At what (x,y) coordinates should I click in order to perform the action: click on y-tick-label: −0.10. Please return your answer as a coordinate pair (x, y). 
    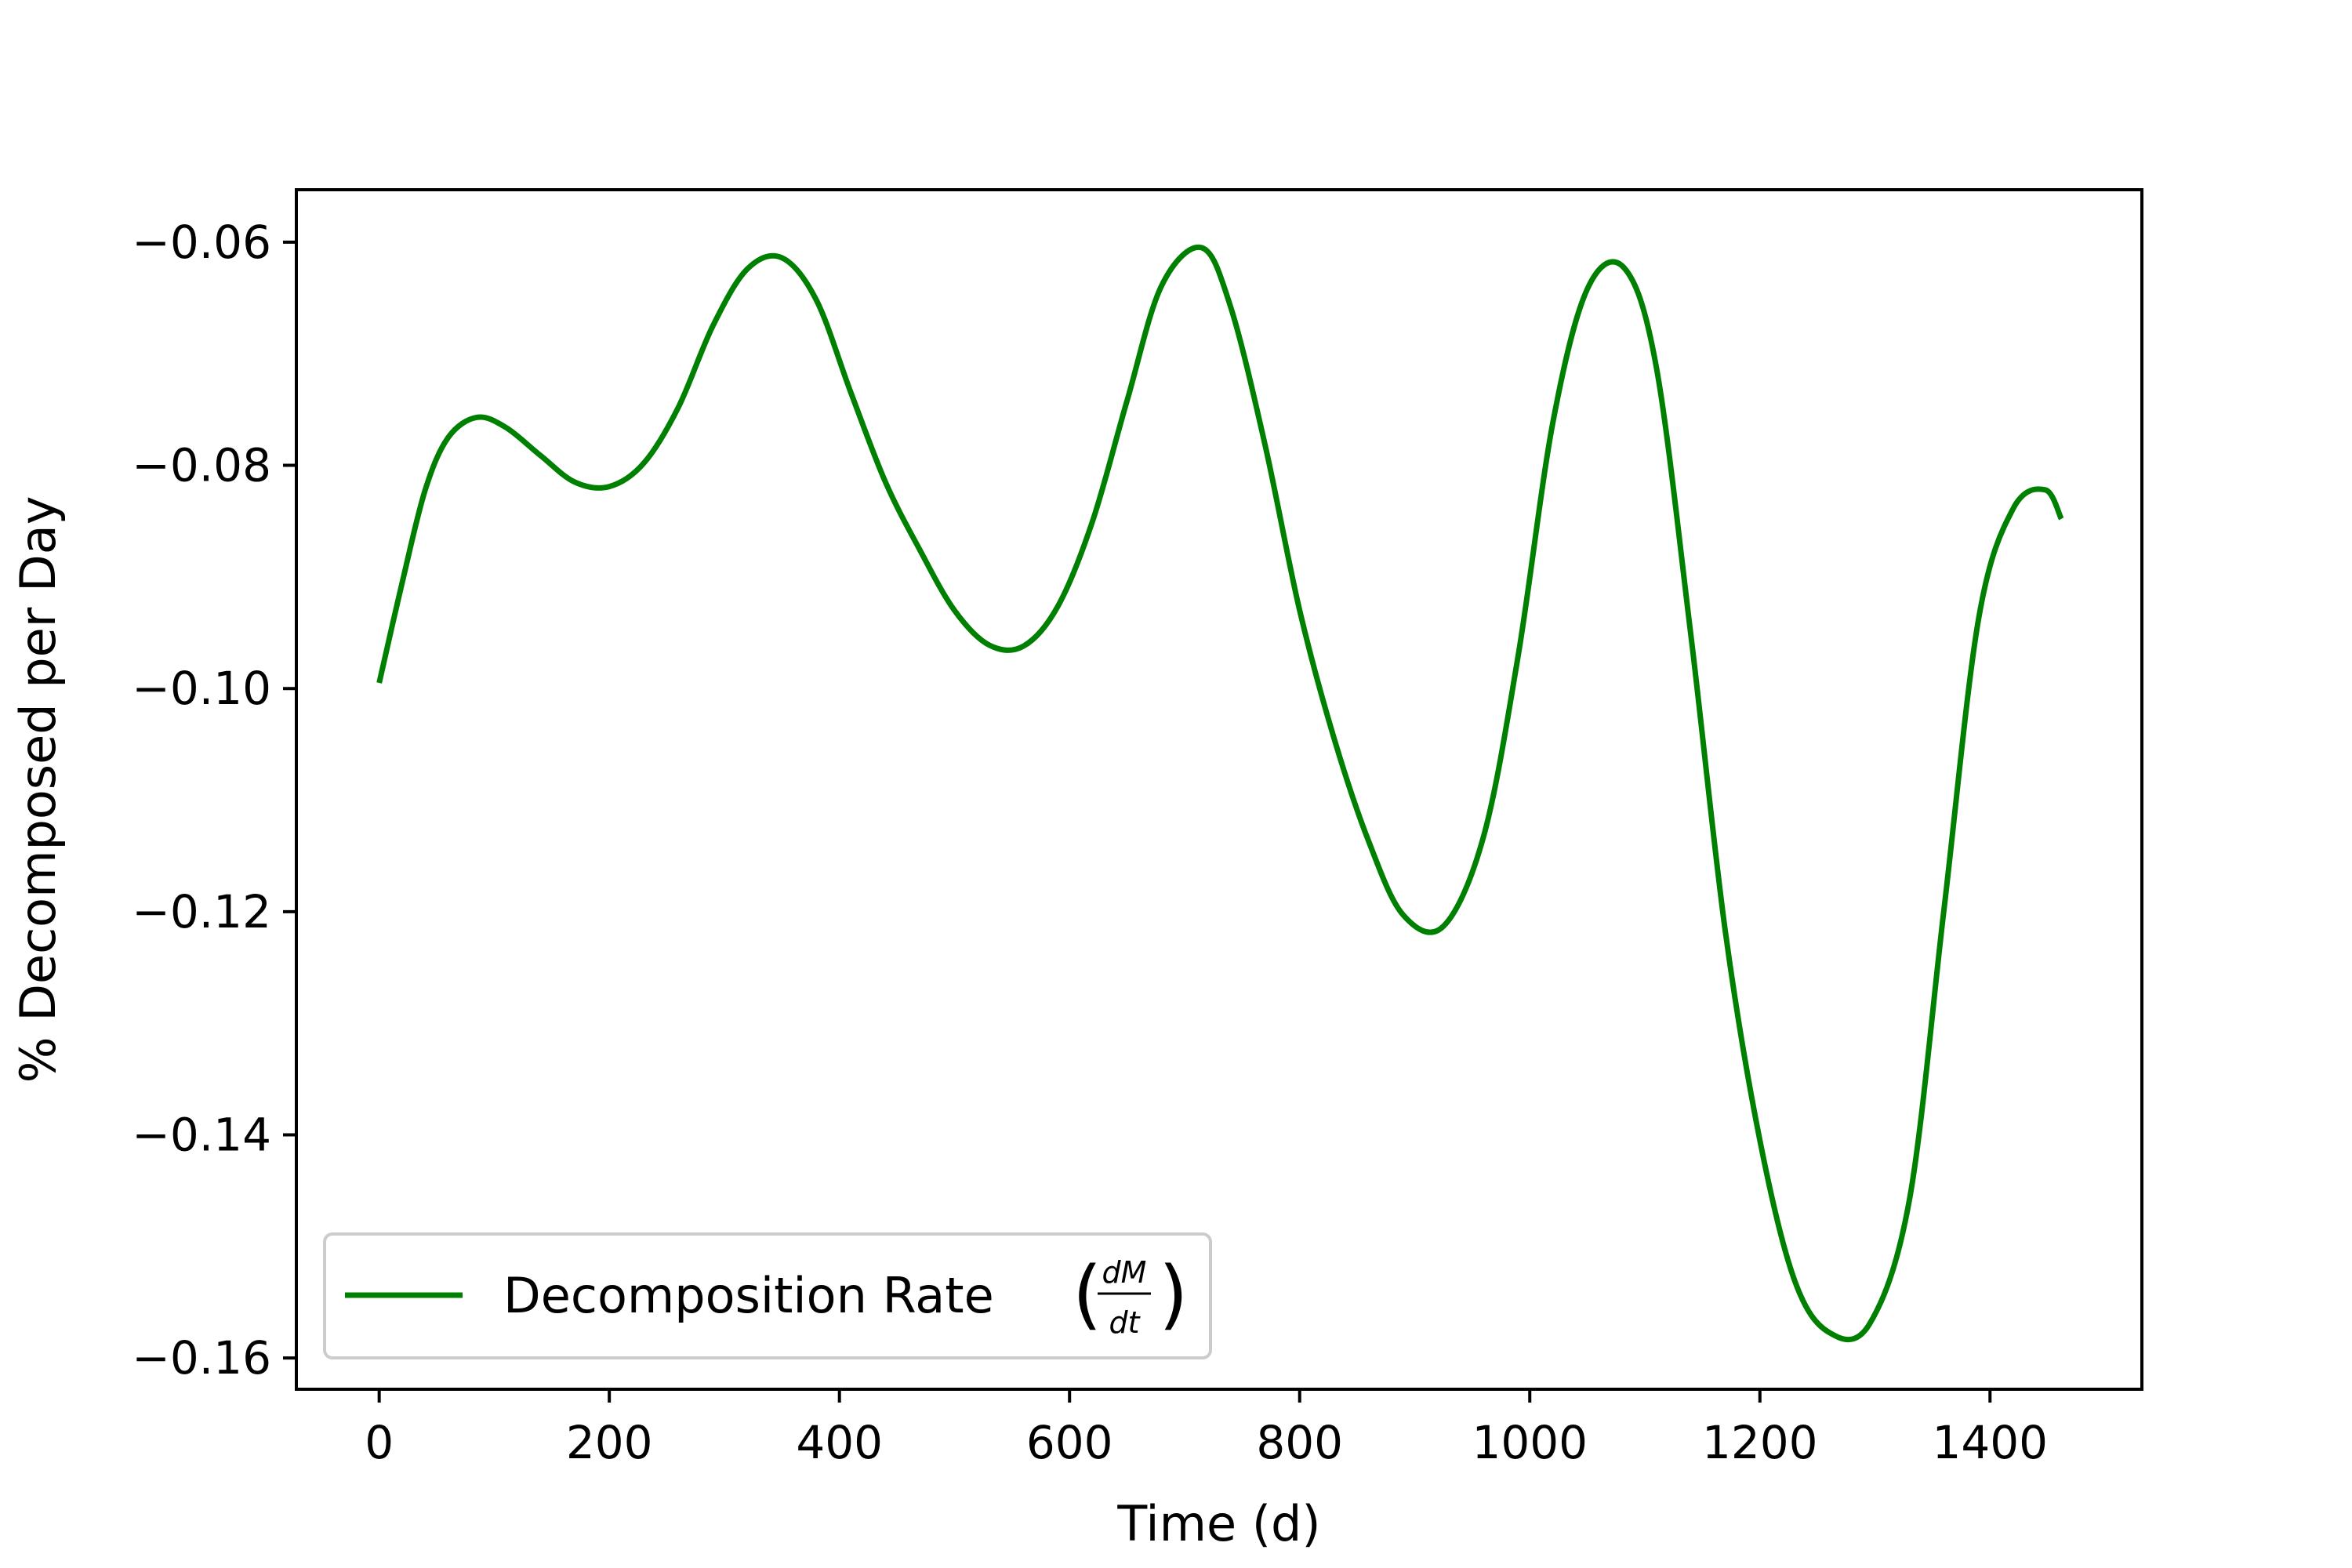
    Looking at the image, I should click on (201, 688).